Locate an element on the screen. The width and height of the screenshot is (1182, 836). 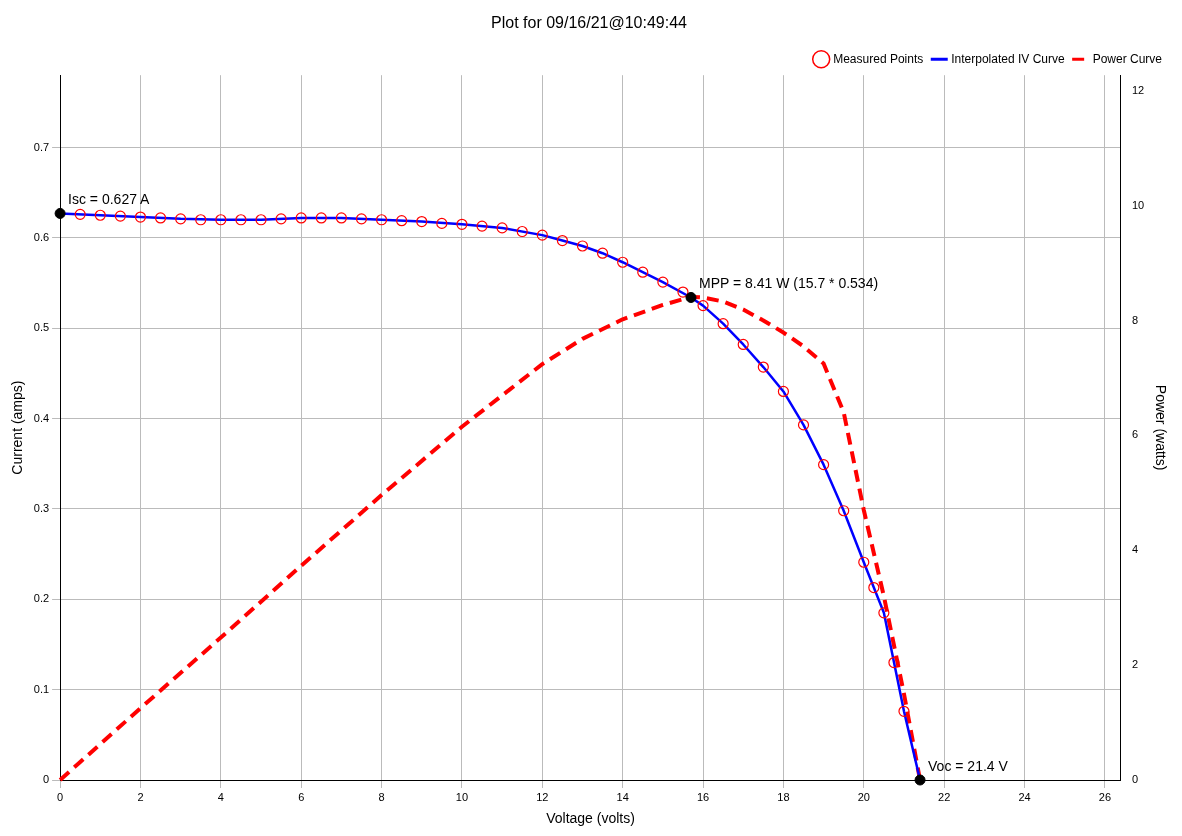
x-tick-label: 8 is located at coordinates (381, 796).